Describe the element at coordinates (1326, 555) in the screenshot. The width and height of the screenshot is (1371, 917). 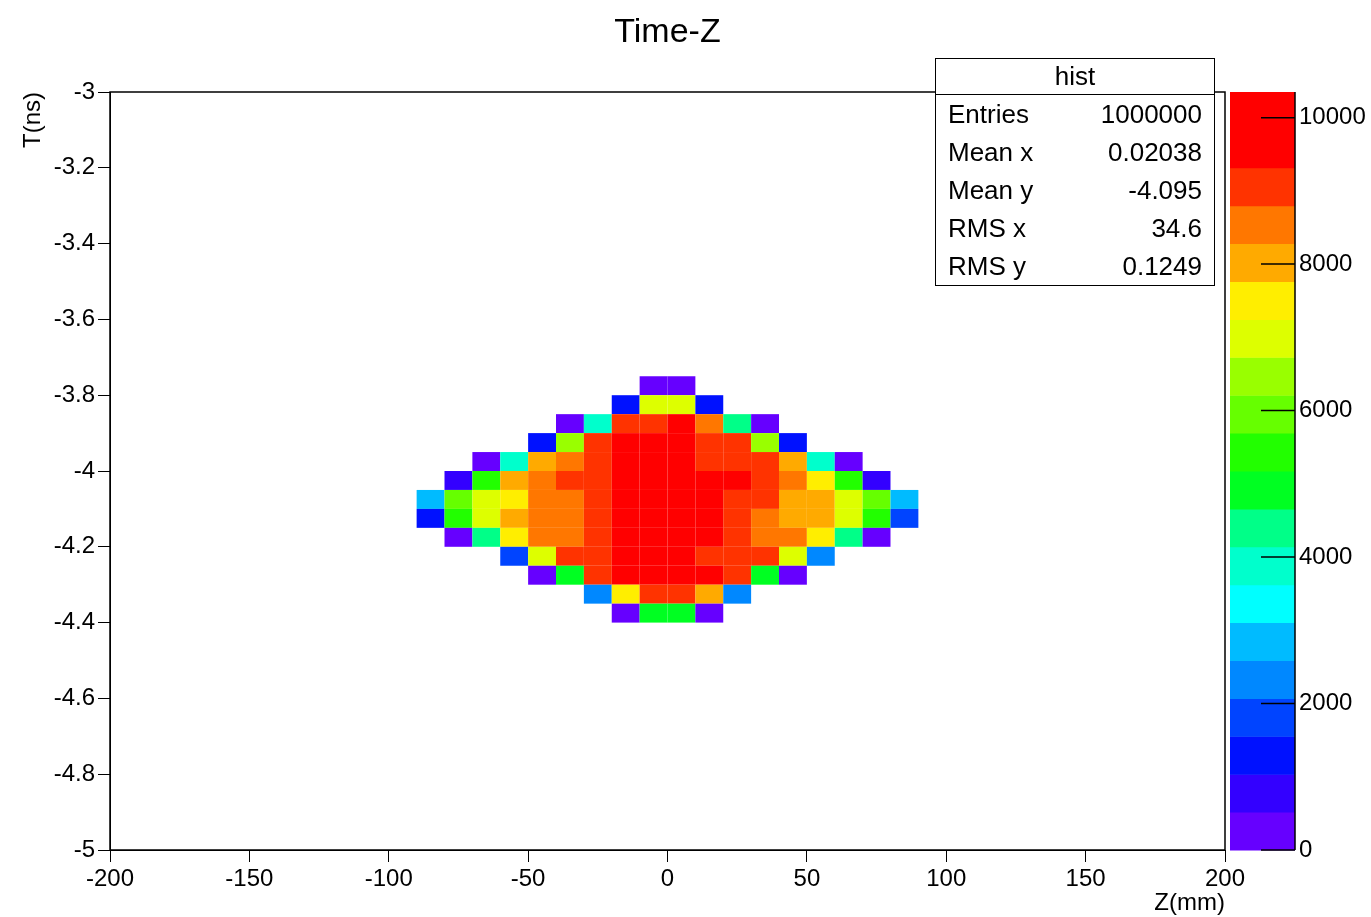
I see `color-bar-label: 4000` at that location.